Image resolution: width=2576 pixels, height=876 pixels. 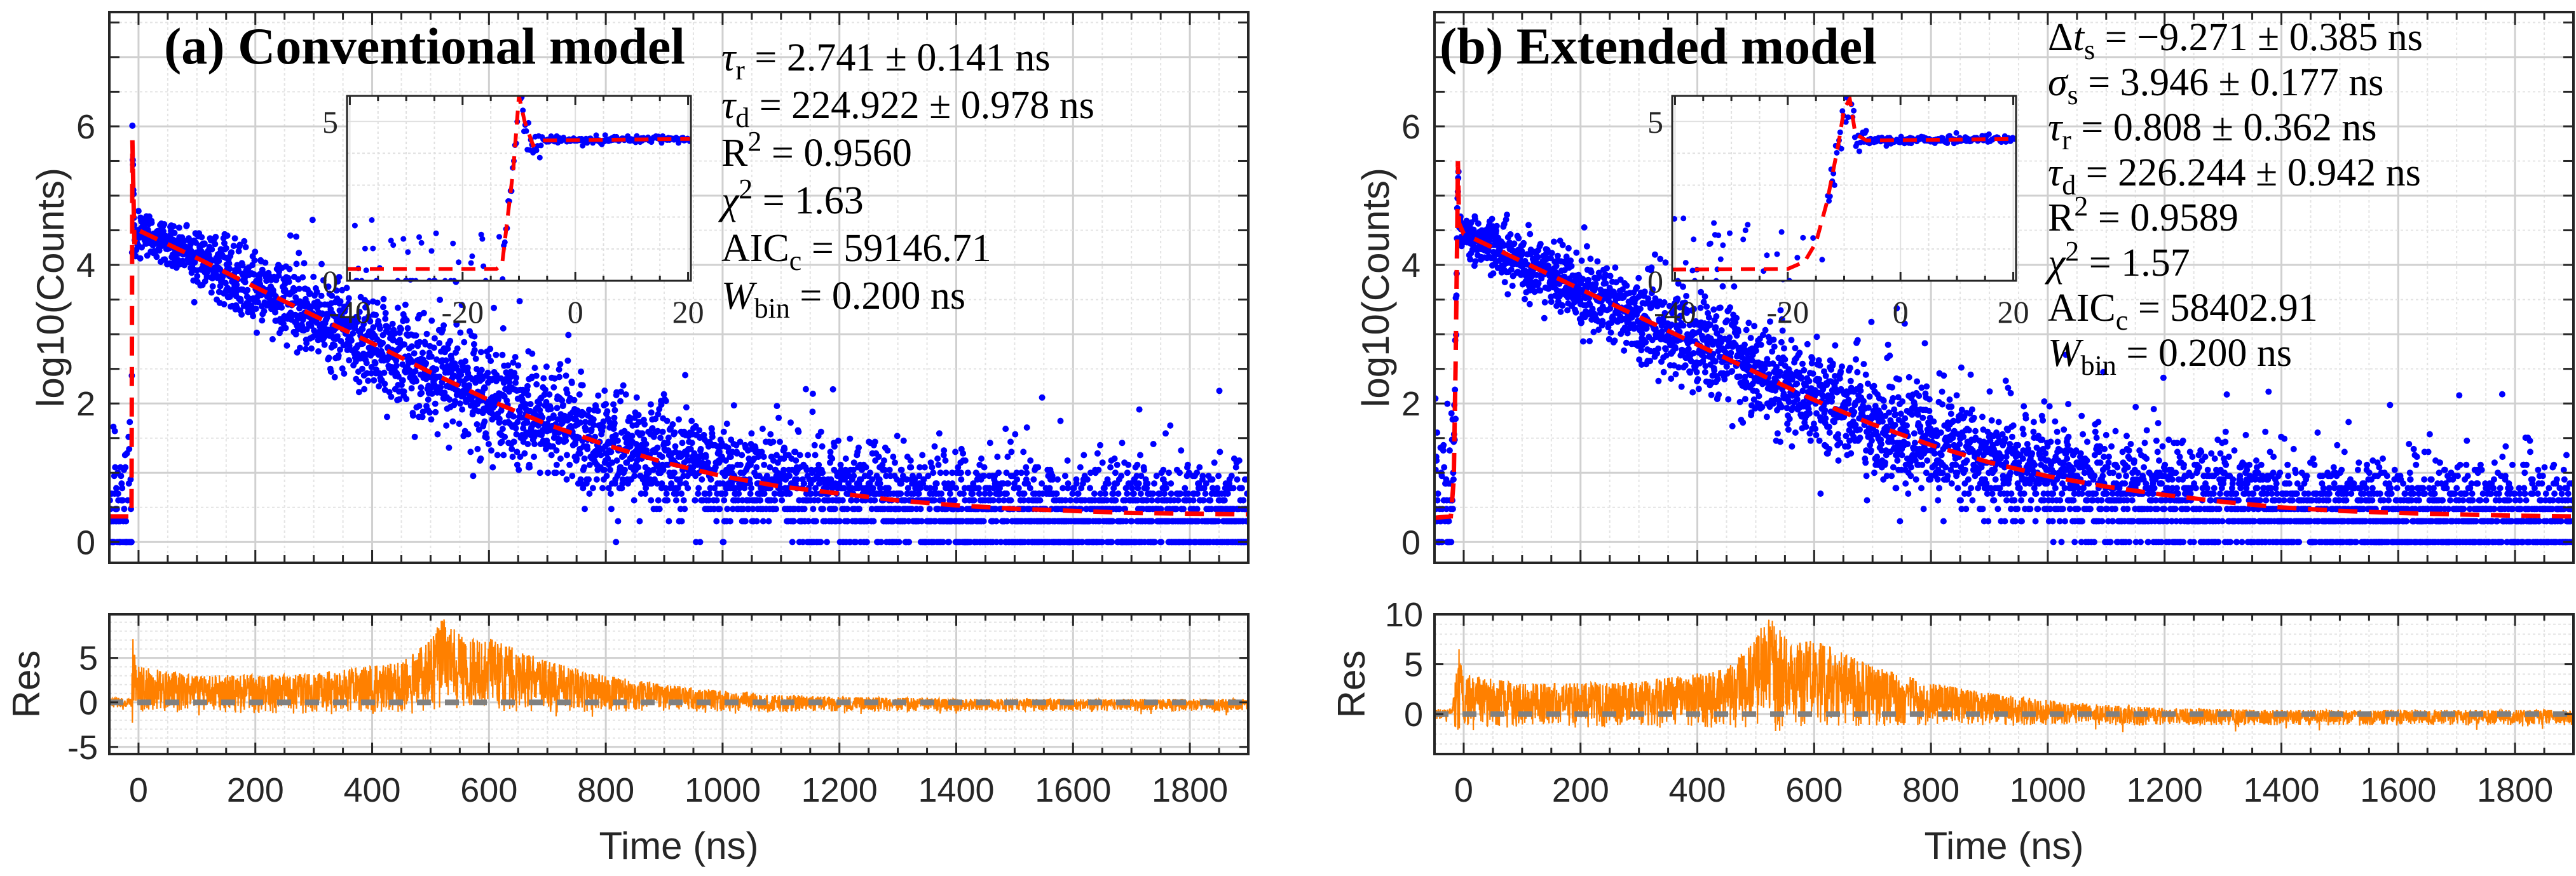 What do you see at coordinates (739, 296) in the screenshot?
I see `annotation-symbol: W` at bounding box center [739, 296].